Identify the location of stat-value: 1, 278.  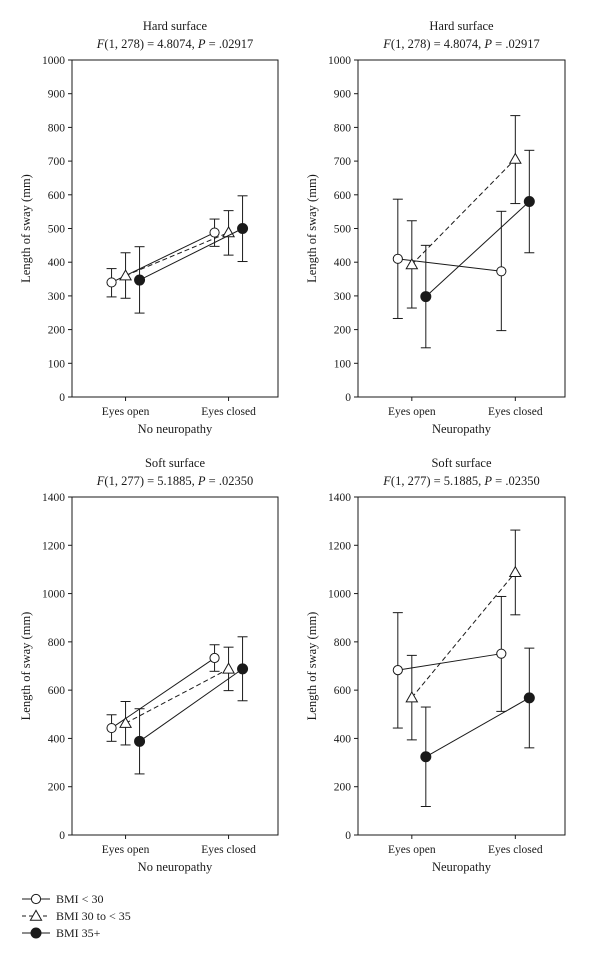
(124, 44).